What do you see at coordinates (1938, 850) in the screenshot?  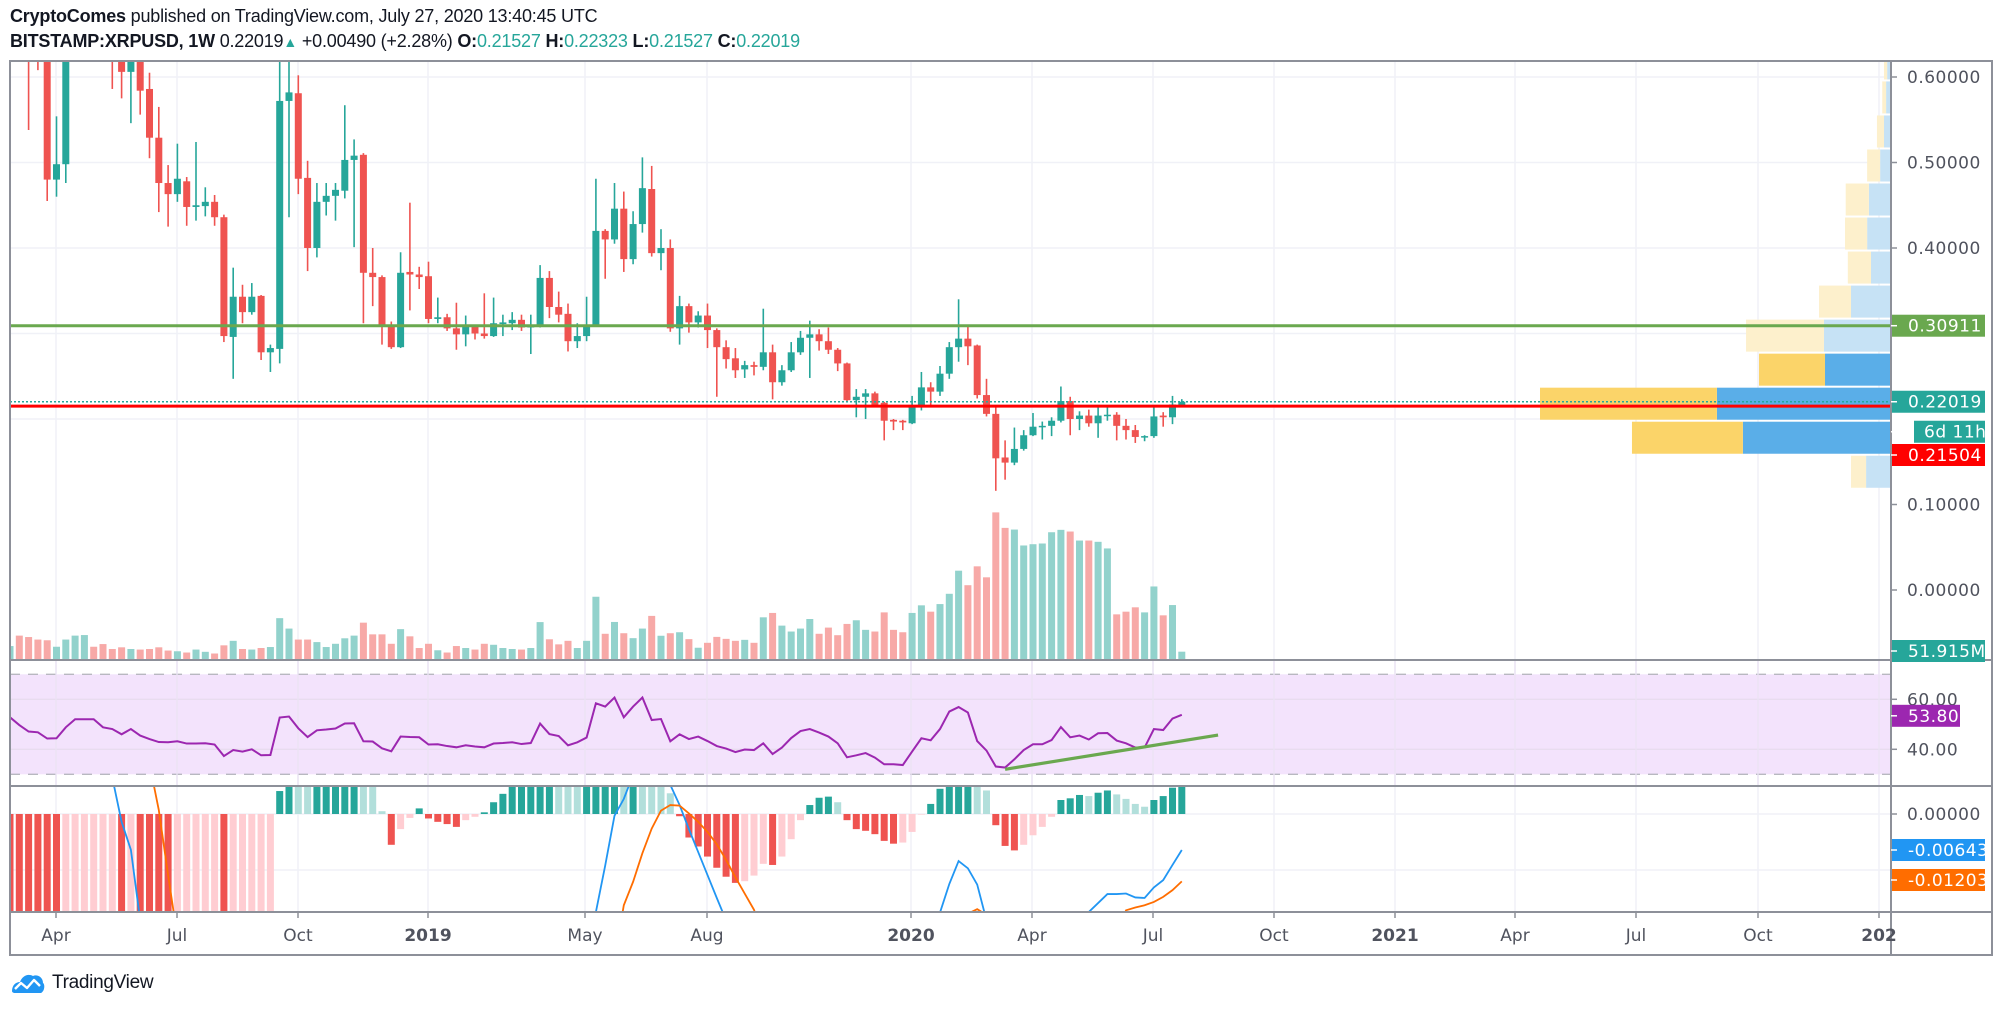 I see `macd-value-label-background` at bounding box center [1938, 850].